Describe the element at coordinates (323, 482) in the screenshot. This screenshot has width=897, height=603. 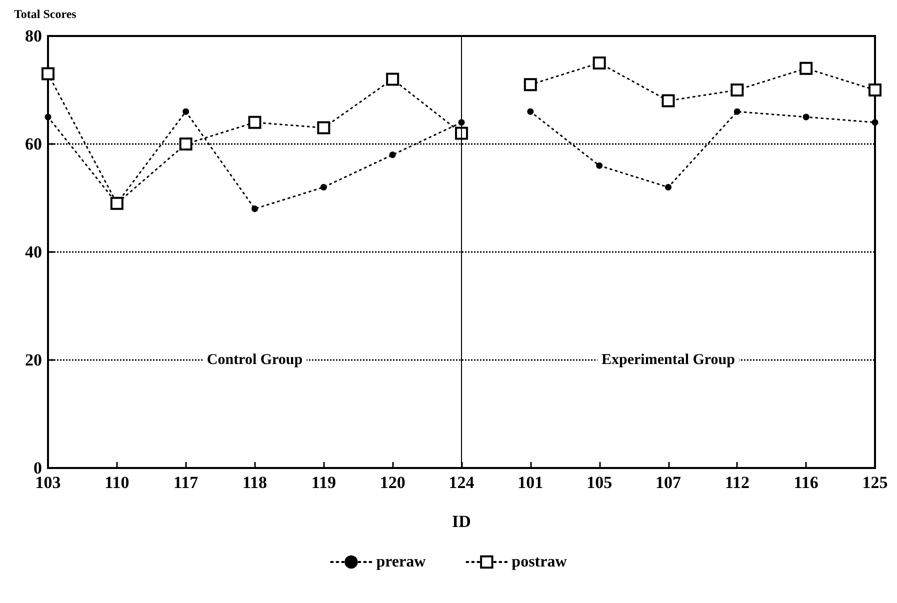
I see `x-tick-label: 119` at that location.